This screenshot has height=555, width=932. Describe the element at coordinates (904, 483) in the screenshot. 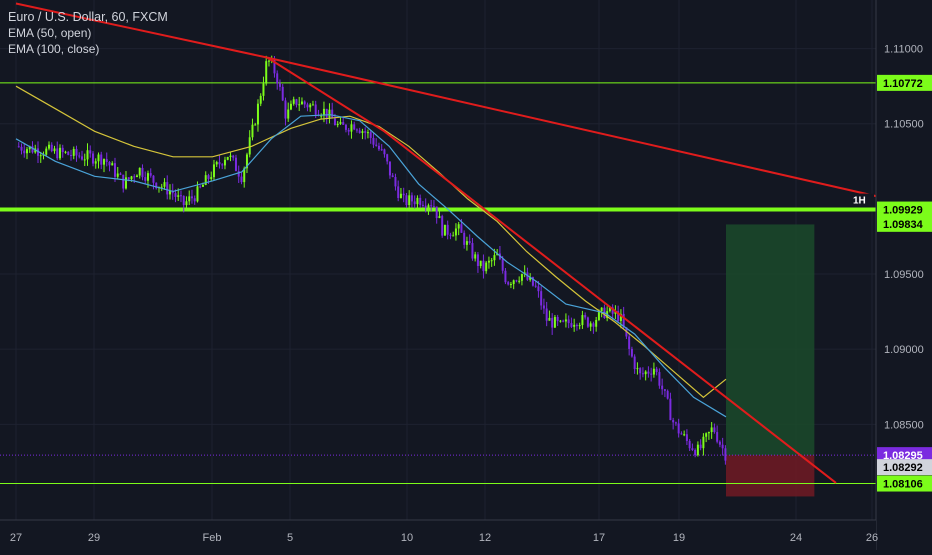

I see `price-label-lower-bg` at that location.